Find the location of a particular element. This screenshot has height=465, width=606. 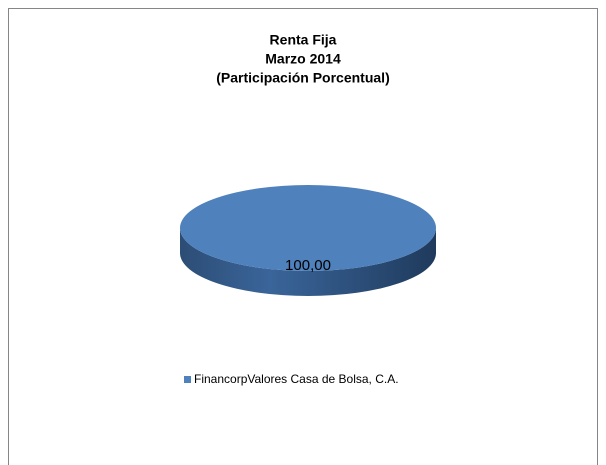

chart-title: (Participación Porcentual) is located at coordinates (302, 78).